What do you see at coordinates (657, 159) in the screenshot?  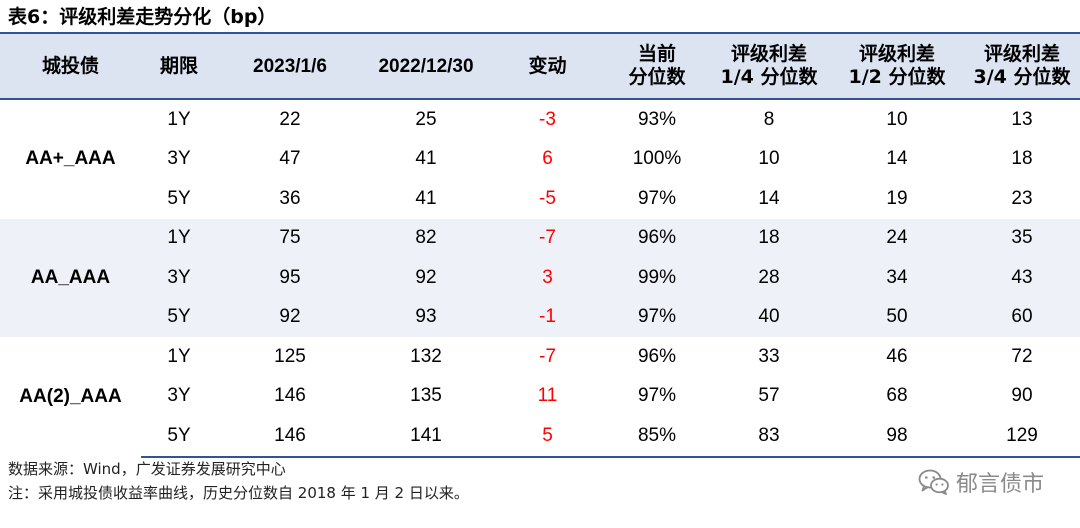 I see `percentile-cell: 100%` at bounding box center [657, 159].